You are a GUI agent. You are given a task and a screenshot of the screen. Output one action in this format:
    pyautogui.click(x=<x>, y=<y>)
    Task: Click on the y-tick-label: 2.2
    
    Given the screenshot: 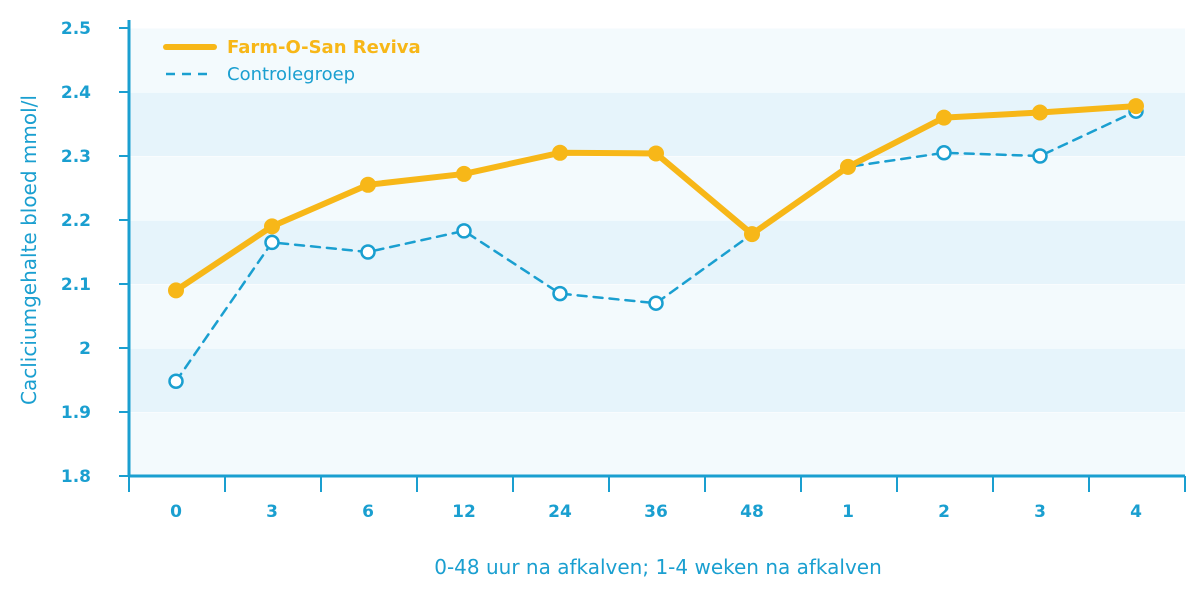 What is the action you would take?
    pyautogui.click(x=76, y=221)
    